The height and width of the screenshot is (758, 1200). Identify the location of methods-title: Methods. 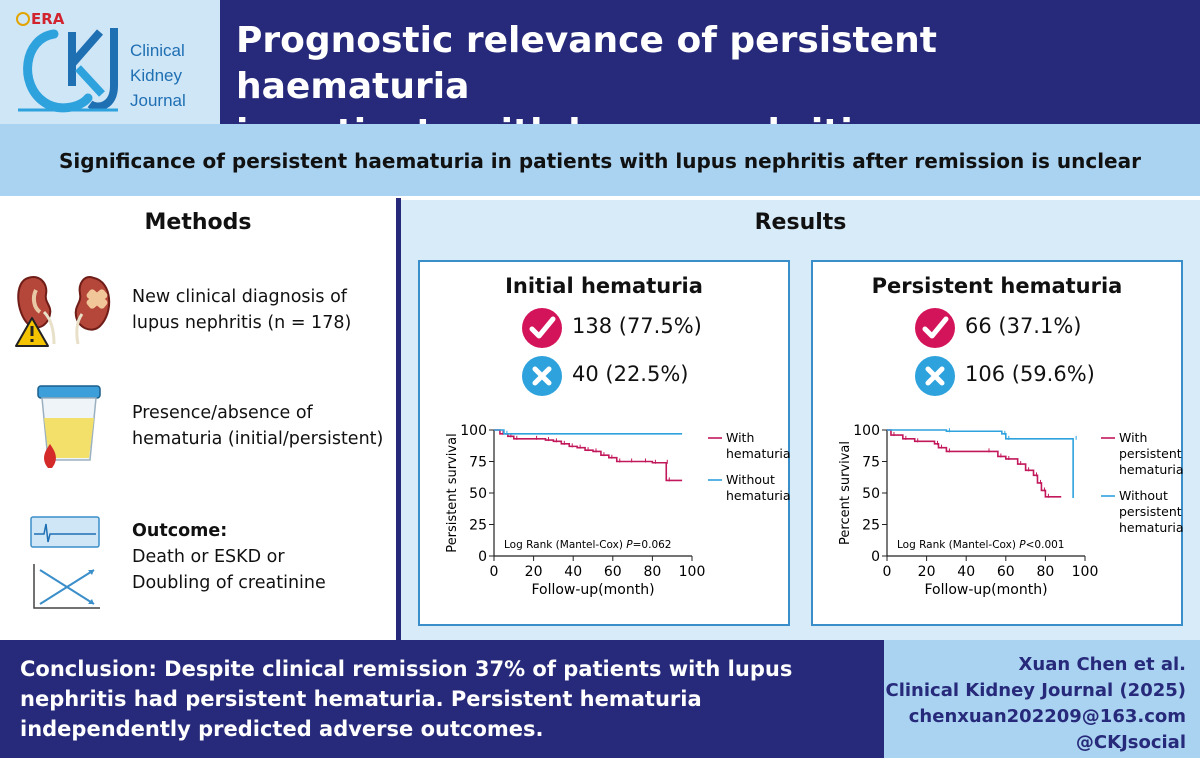
(198, 222).